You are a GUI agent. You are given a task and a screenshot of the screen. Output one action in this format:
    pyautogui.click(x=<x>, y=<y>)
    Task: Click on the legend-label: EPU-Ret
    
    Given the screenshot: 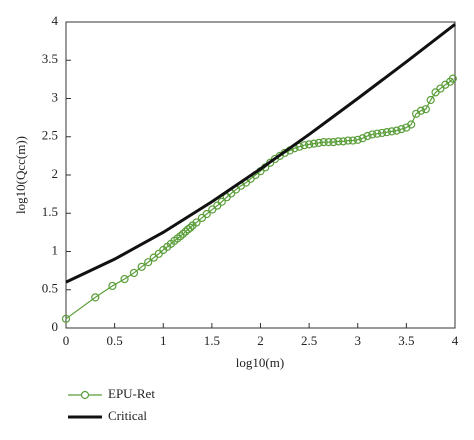 What is the action you would take?
    pyautogui.click(x=131, y=393)
    